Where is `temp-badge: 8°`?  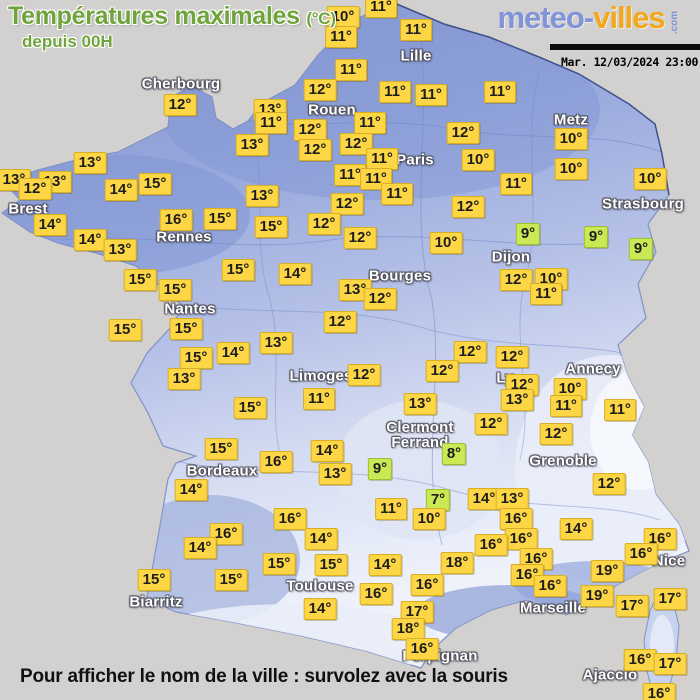
temp-badge: 8° is located at coordinates (454, 454).